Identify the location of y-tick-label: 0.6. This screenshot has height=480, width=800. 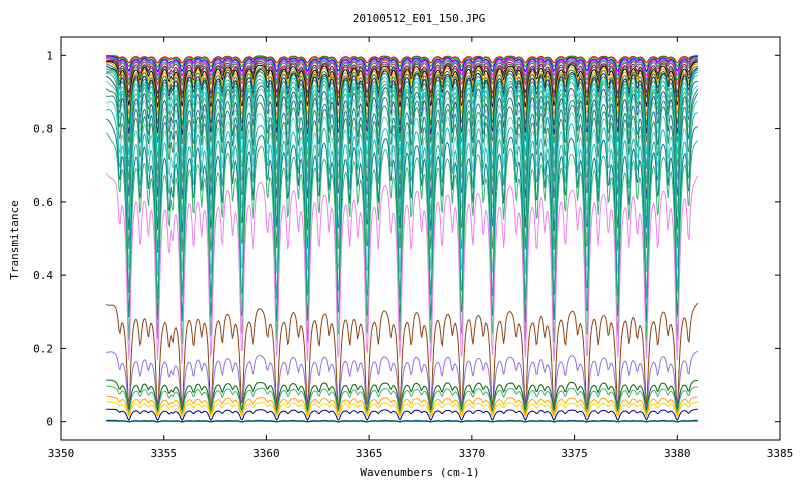
(43, 202).